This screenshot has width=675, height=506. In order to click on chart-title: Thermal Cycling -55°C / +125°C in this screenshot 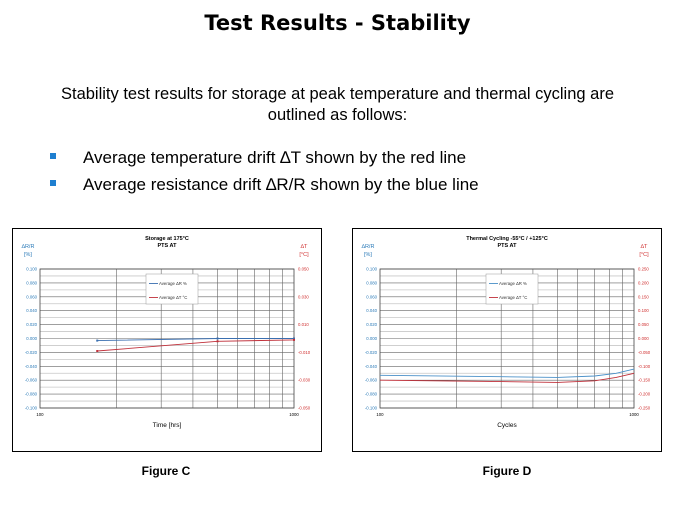, I will do `click(507, 239)`.